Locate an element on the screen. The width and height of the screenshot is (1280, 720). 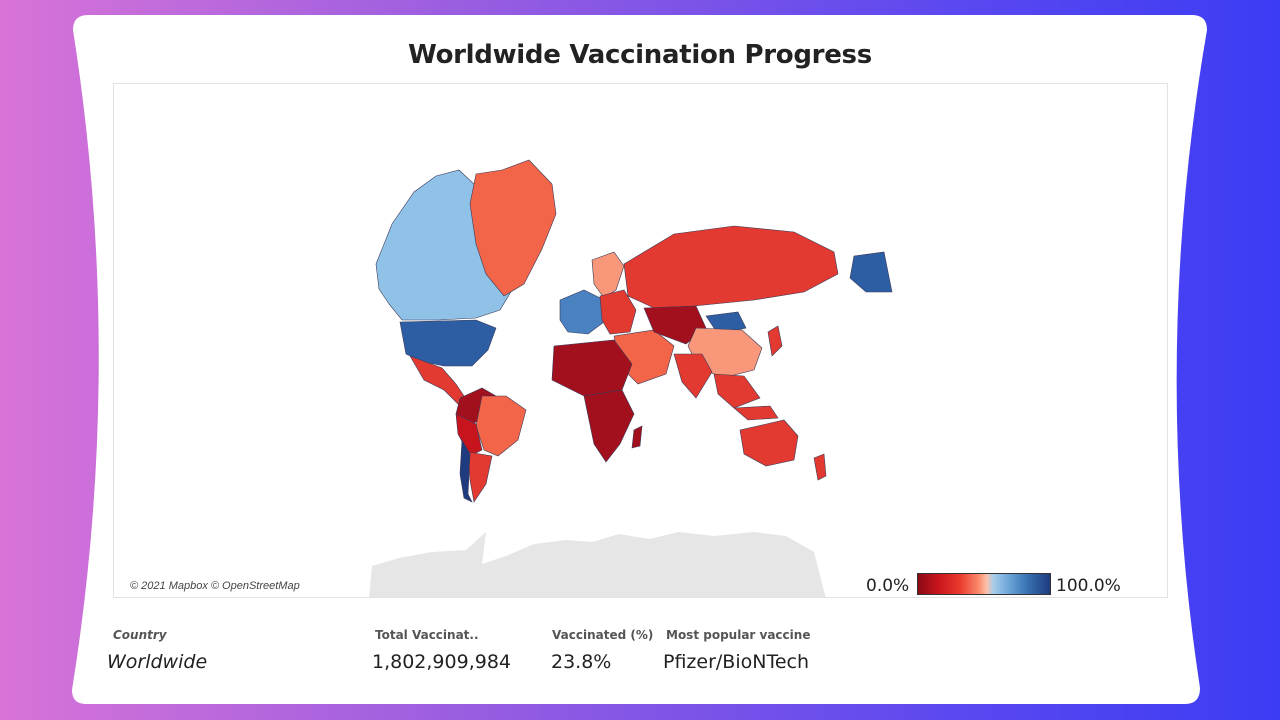
region-scandinavia is located at coordinates (608, 275).